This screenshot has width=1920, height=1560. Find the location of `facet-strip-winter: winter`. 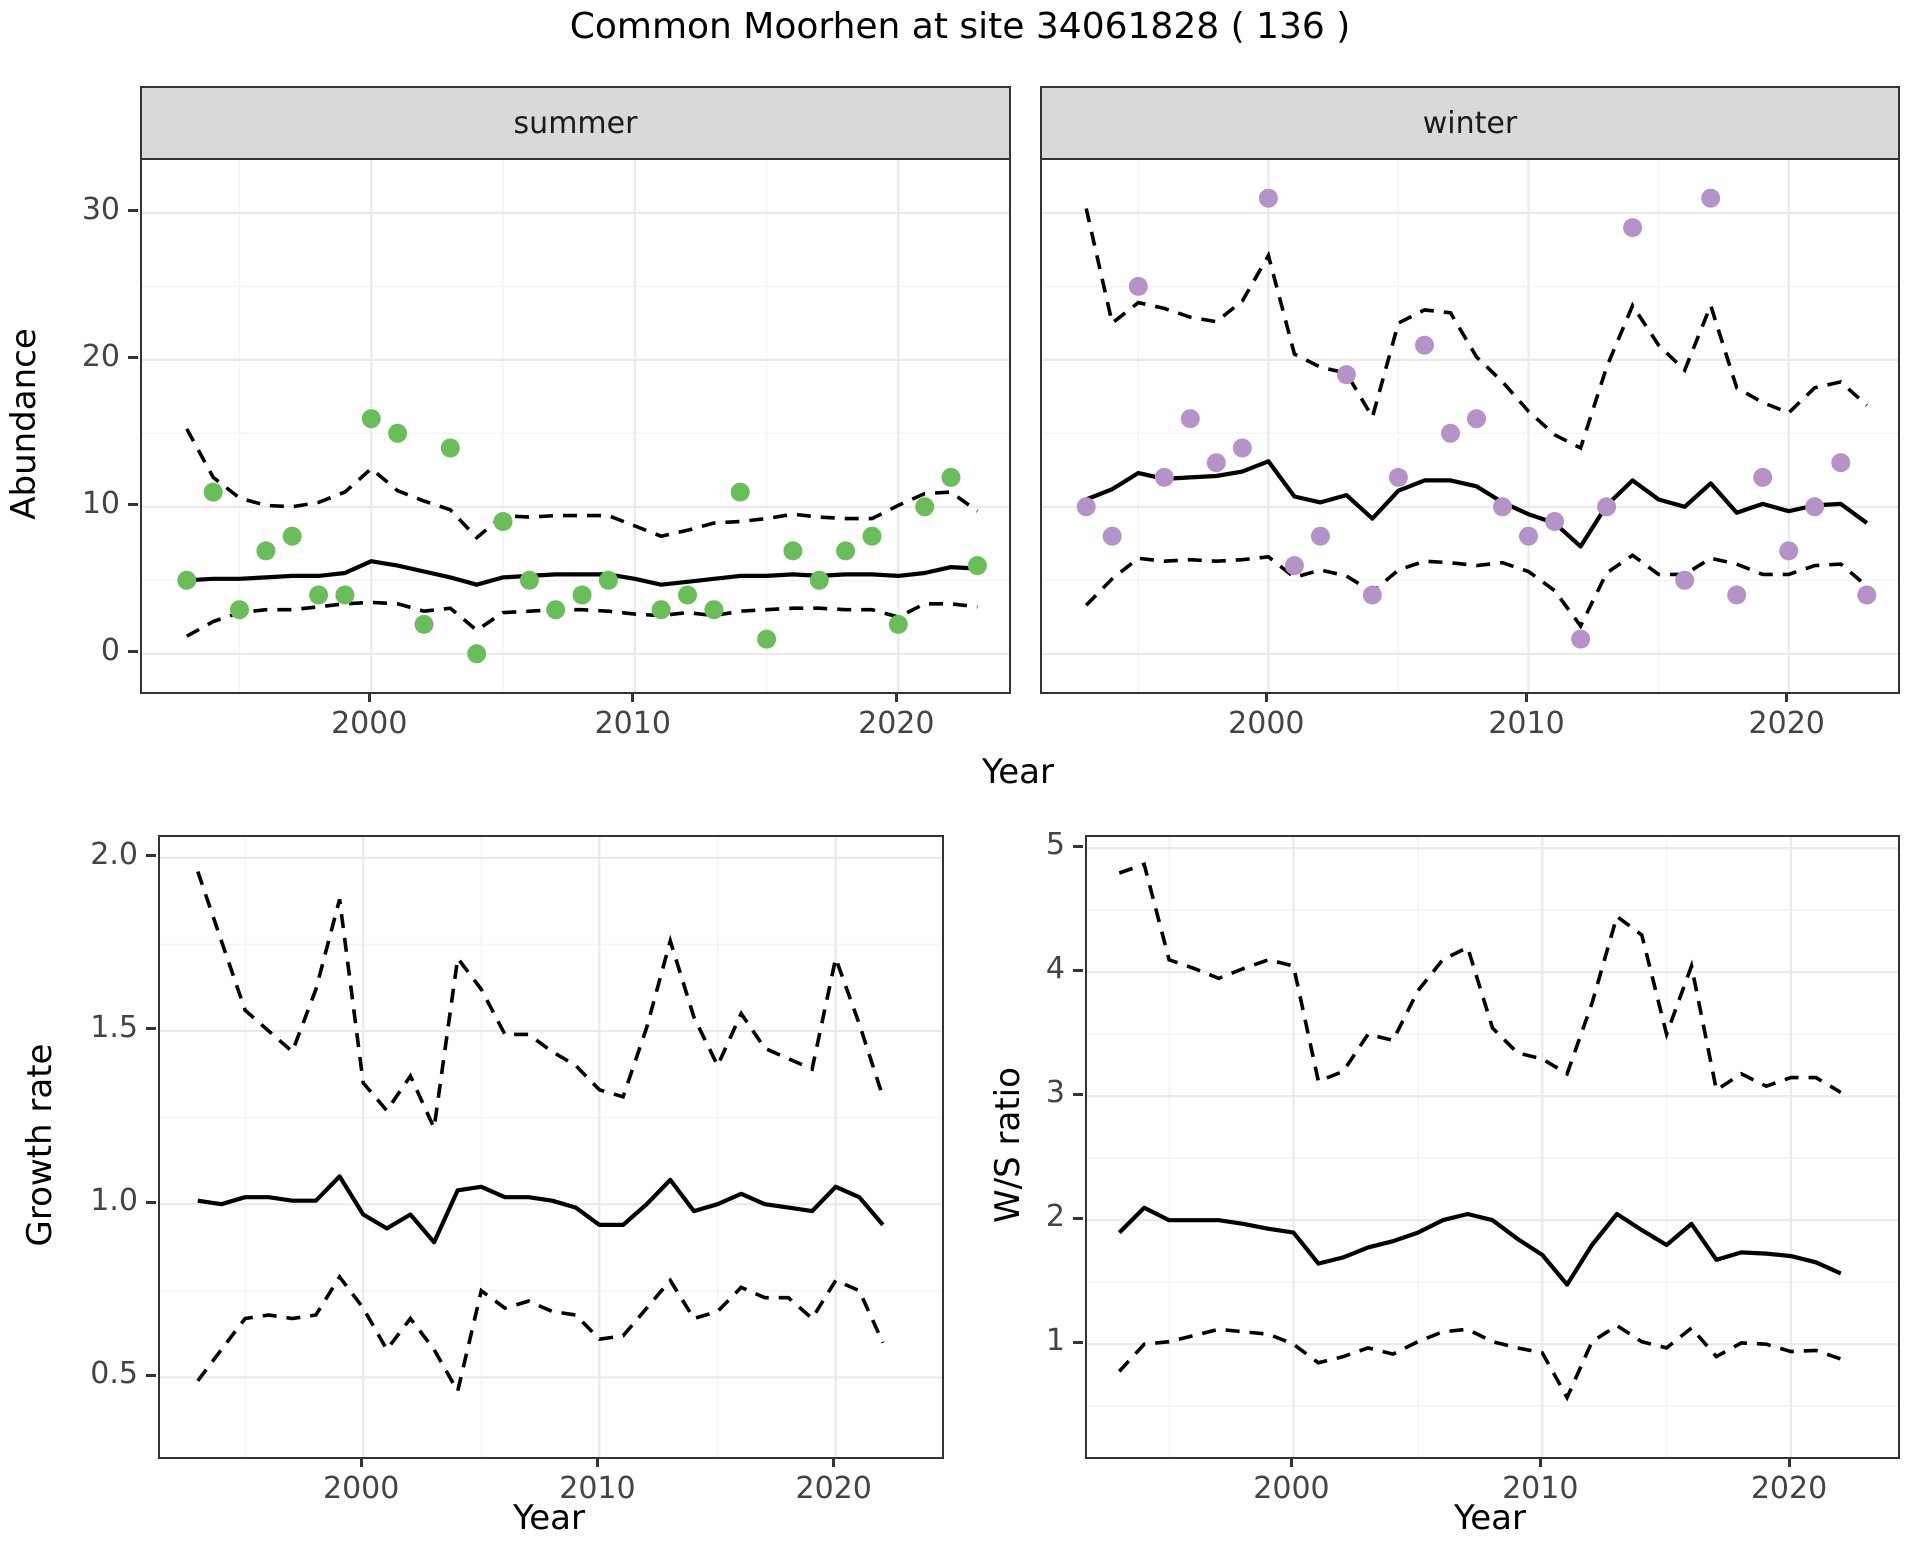

facet-strip-winter: winter is located at coordinates (1470, 123).